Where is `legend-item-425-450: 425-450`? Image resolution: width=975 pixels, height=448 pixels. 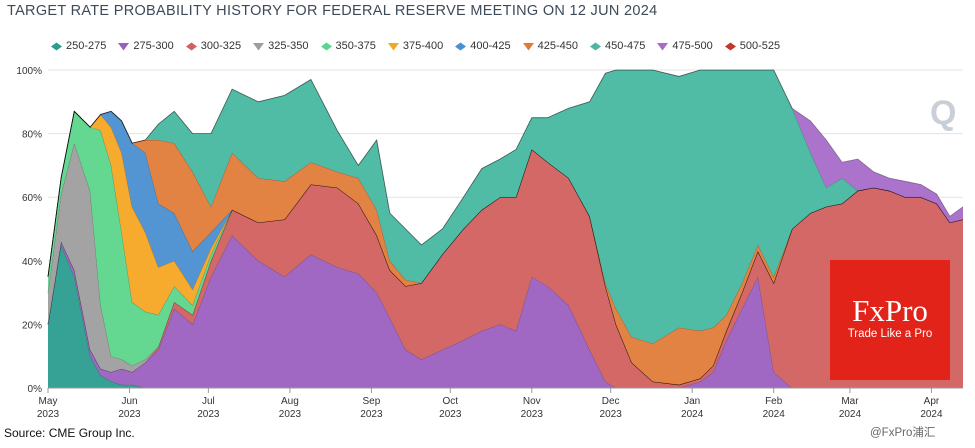 legend-item-425-450: 425-450 is located at coordinates (550, 46).